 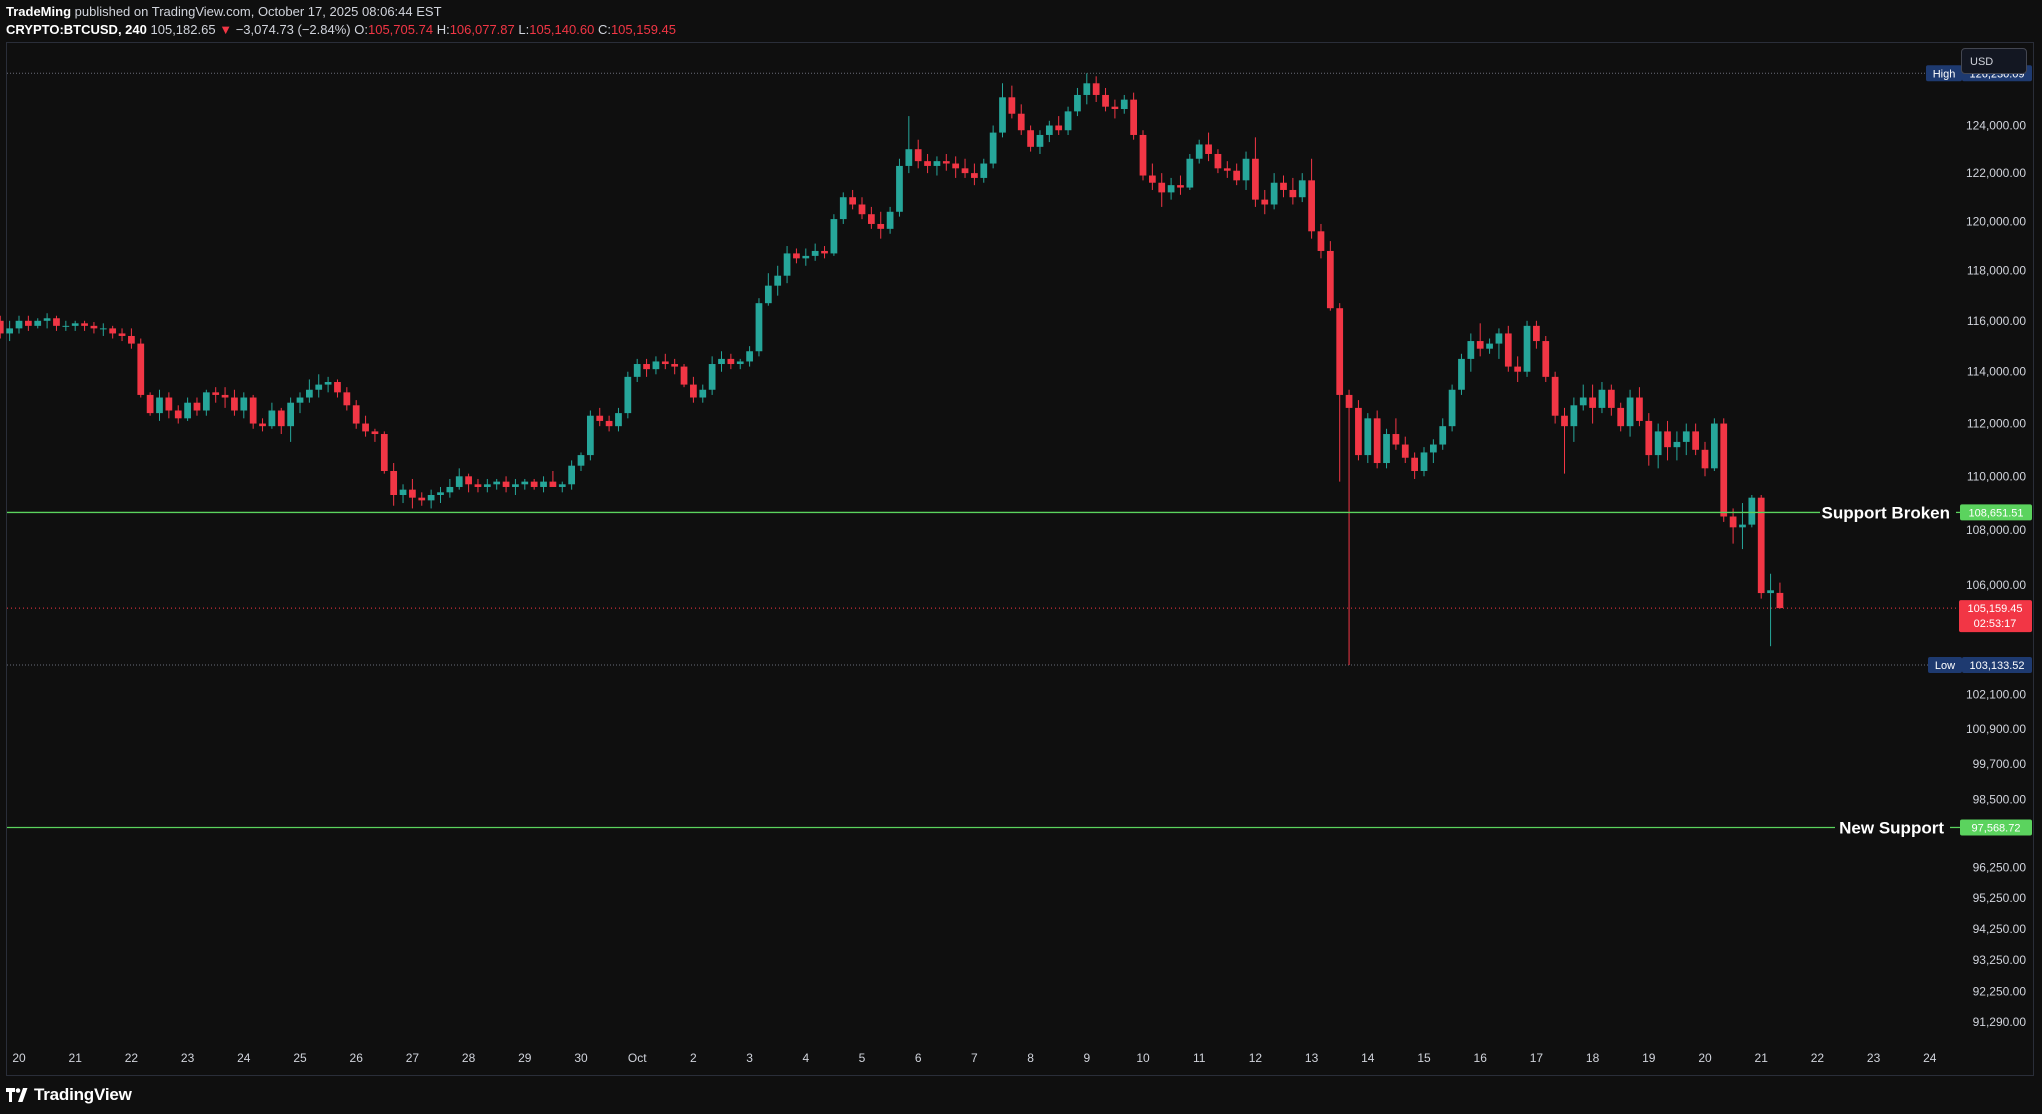 I want to click on date-tick-label: 19, so click(x=1649, y=1058).